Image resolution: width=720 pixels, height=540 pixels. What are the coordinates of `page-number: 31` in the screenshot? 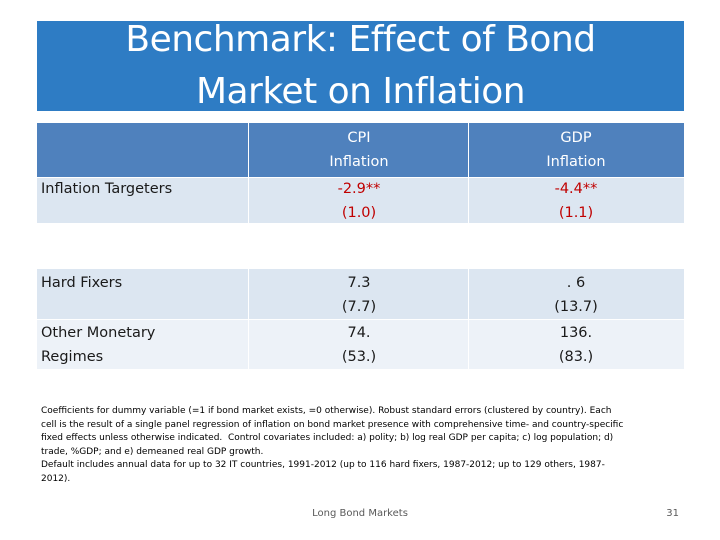 It's located at (672, 513).